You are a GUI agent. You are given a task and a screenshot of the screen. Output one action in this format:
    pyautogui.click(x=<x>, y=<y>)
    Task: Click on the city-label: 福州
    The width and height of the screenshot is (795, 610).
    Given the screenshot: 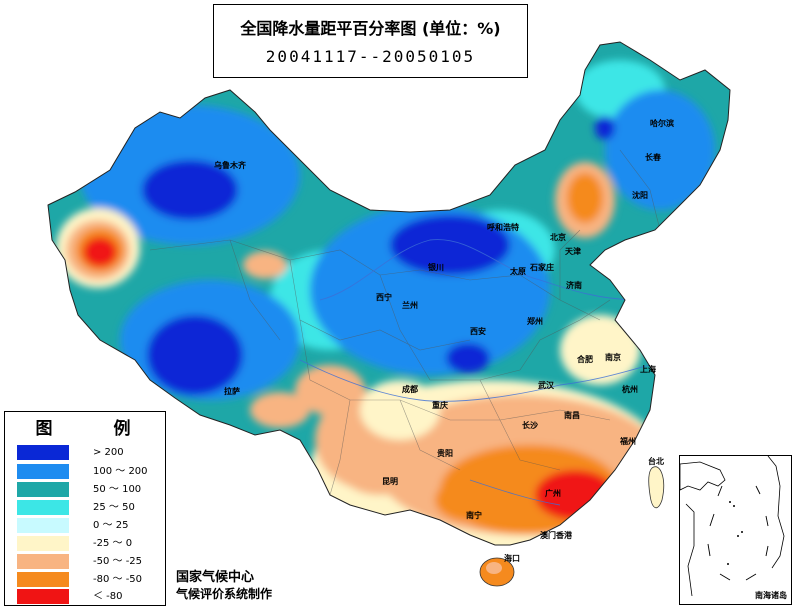 What is the action you would take?
    pyautogui.click(x=628, y=441)
    